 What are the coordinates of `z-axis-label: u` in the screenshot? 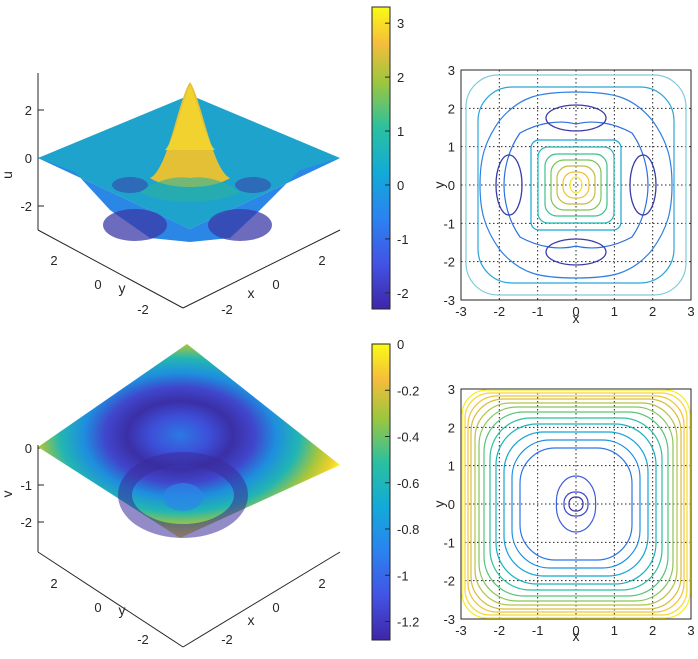 It's located at (7, 175).